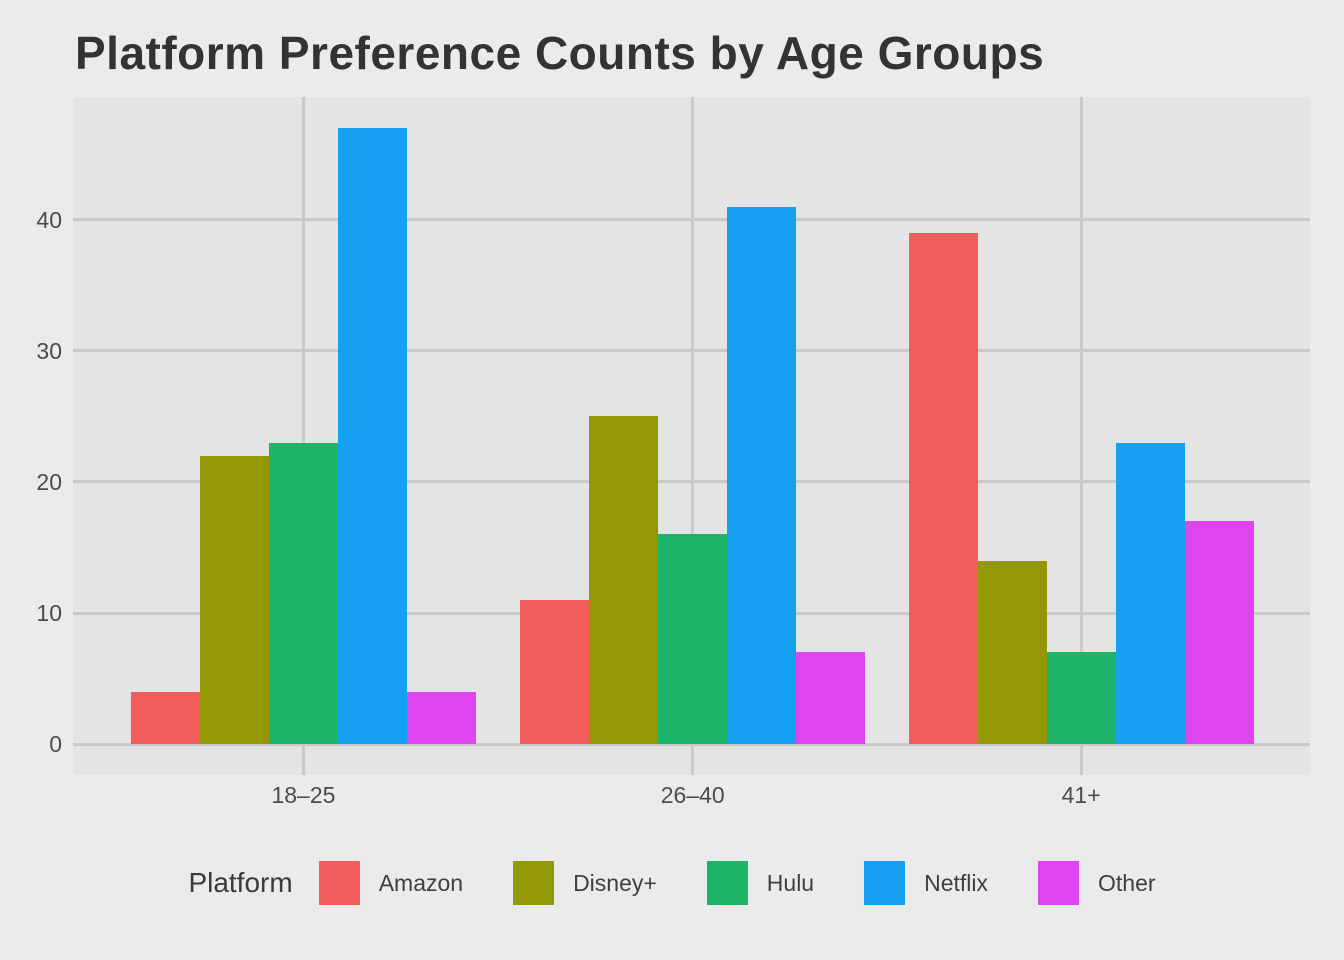 The height and width of the screenshot is (960, 1344). Describe the element at coordinates (303, 795) in the screenshot. I see `x-tick-label-1: 18–25` at that location.